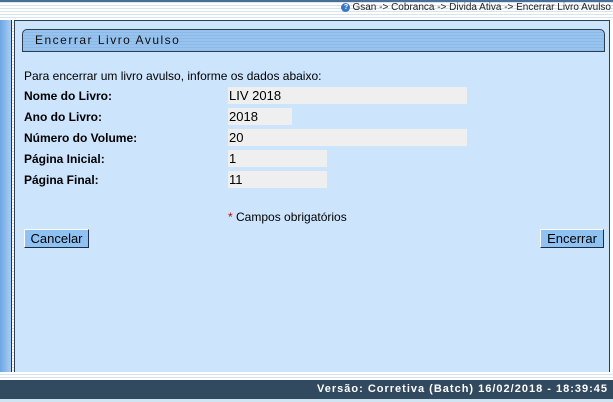  What do you see at coordinates (68, 96) in the screenshot?
I see `label-nome-livro: Nome do Livro:` at bounding box center [68, 96].